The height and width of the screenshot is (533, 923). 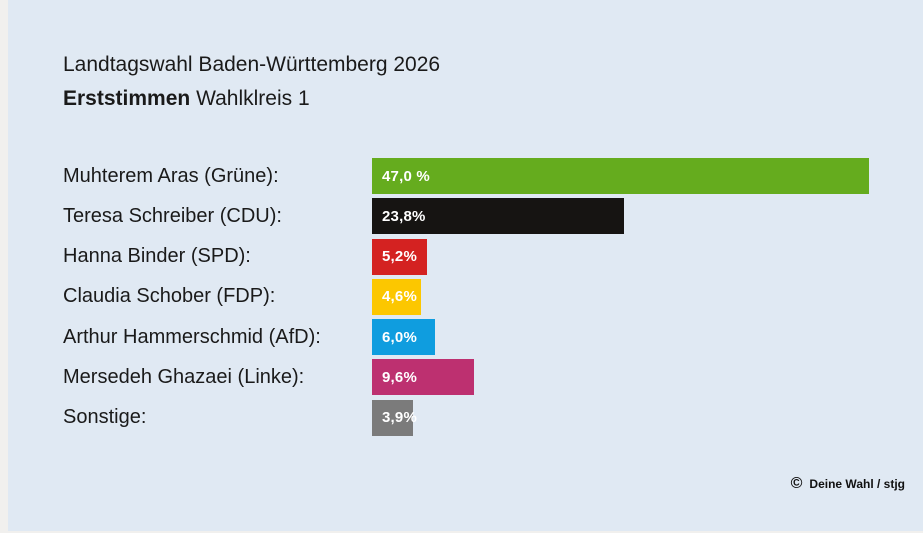 What do you see at coordinates (498, 216) in the screenshot?
I see `result-bar: 23,8%` at bounding box center [498, 216].